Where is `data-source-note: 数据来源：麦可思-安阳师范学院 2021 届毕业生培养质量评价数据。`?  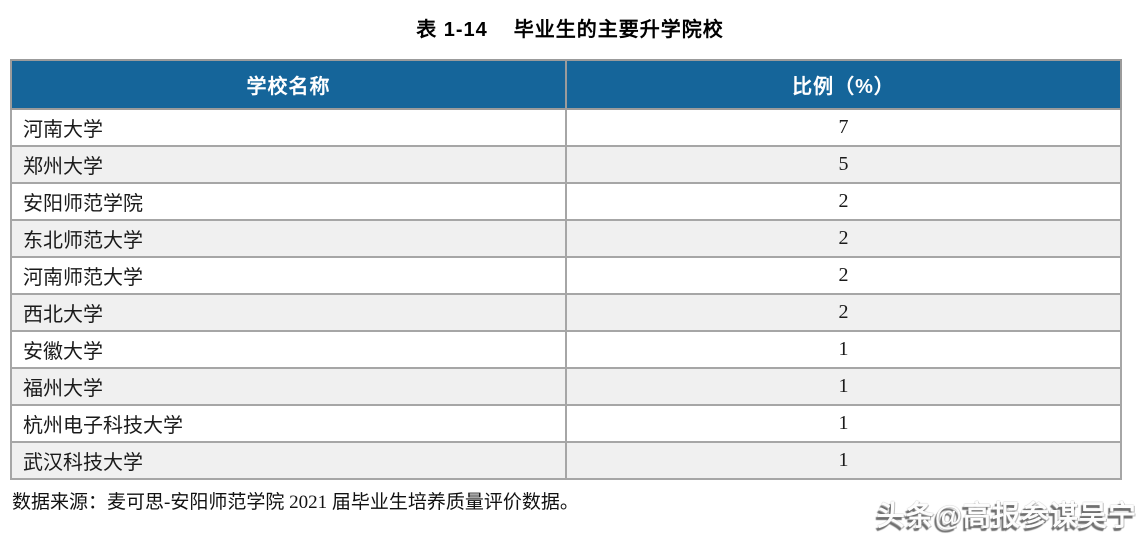
data-source-note: 数据来源：麦可思-安阳师范学院 2021 届毕业生培养质量评价数据。 is located at coordinates (295, 502).